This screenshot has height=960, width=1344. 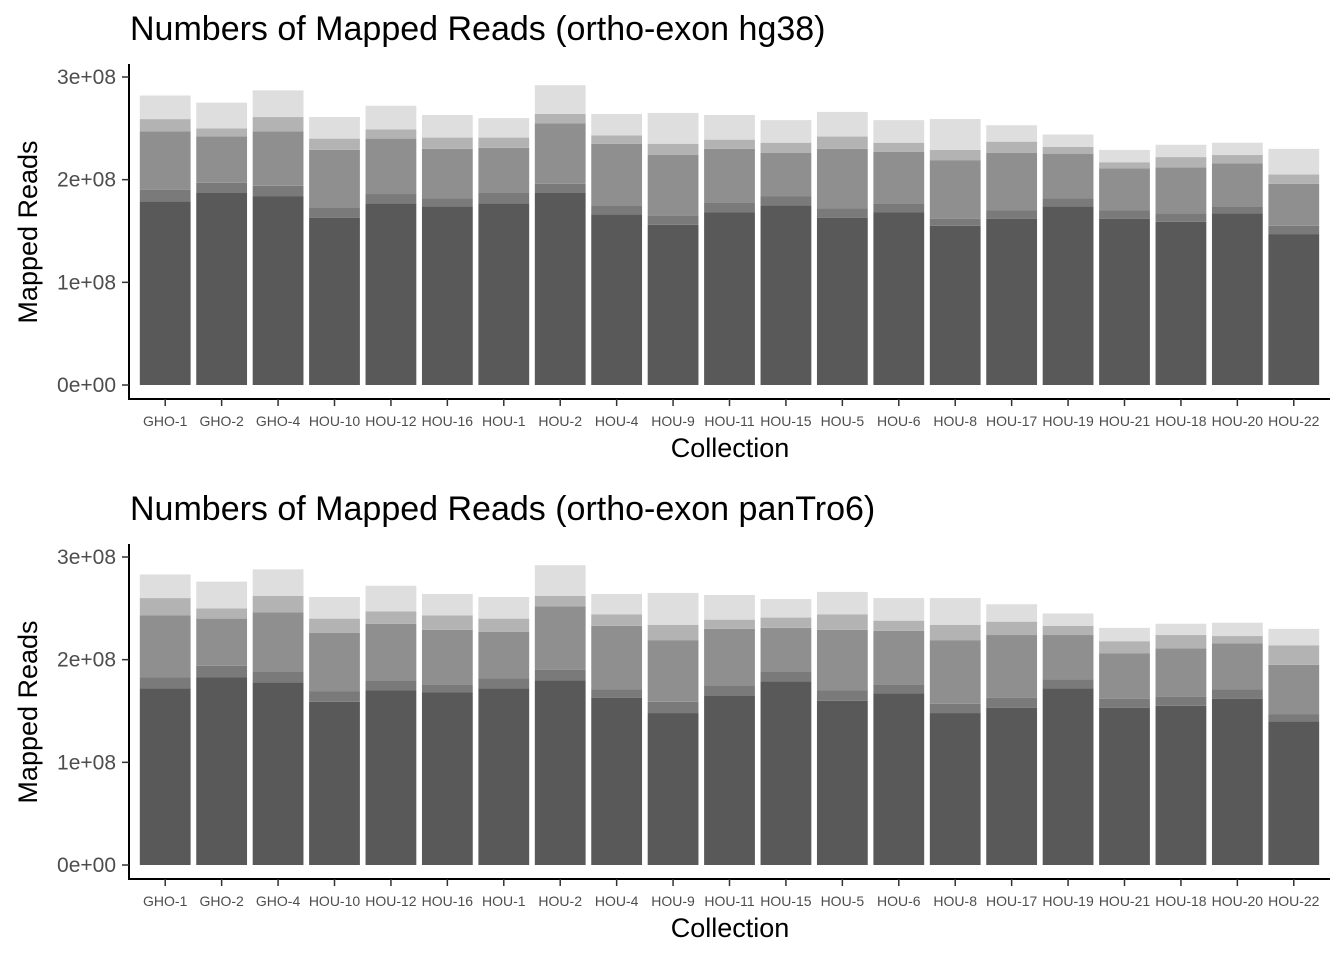 What do you see at coordinates (28, 711) in the screenshot?
I see `y-axis-title: Mapped Reads` at bounding box center [28, 711].